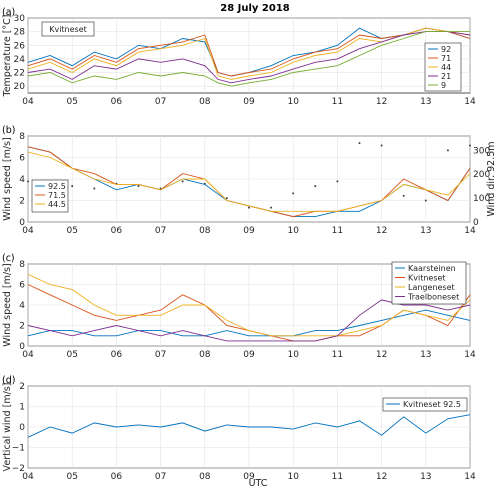  What do you see at coordinates (481, 151) in the screenshot?
I see `y2-tick-label: 300` at bounding box center [481, 151].